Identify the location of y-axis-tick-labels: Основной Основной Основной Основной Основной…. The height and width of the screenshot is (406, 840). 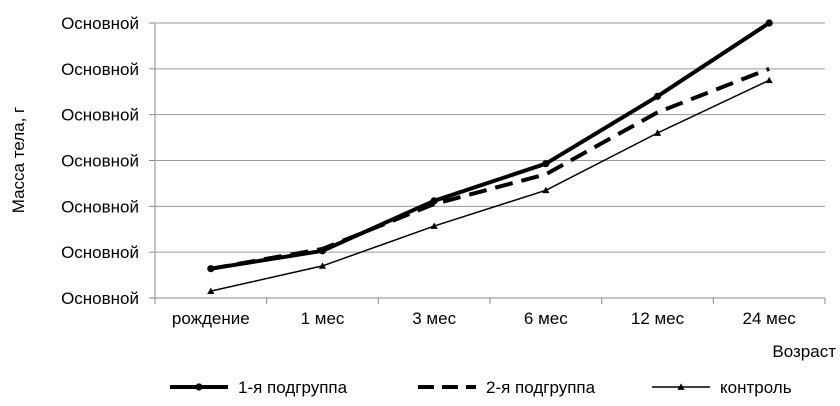
(100, 161).